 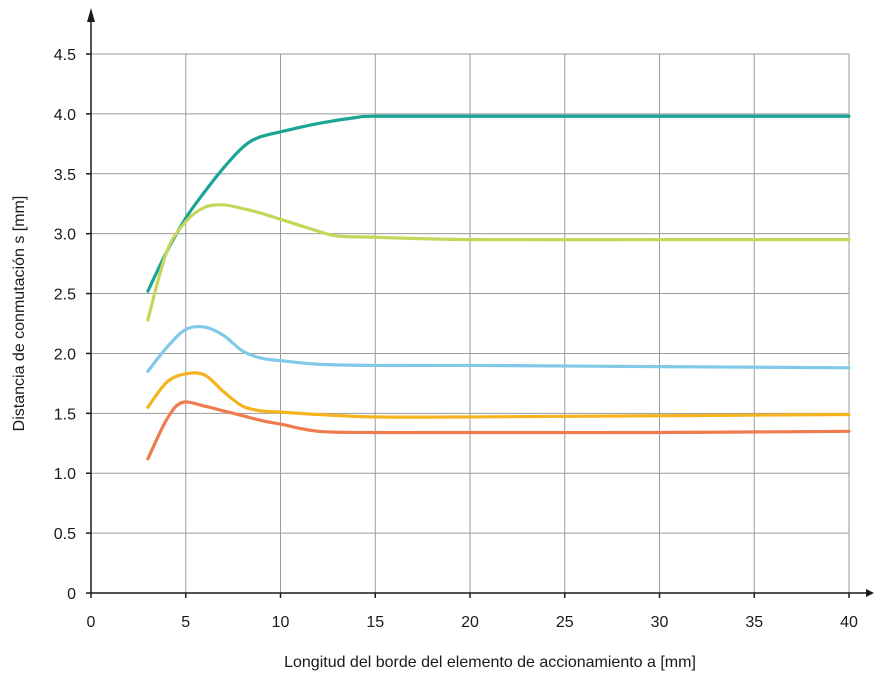 I want to click on x-tick-label: 35, so click(x=754, y=622).